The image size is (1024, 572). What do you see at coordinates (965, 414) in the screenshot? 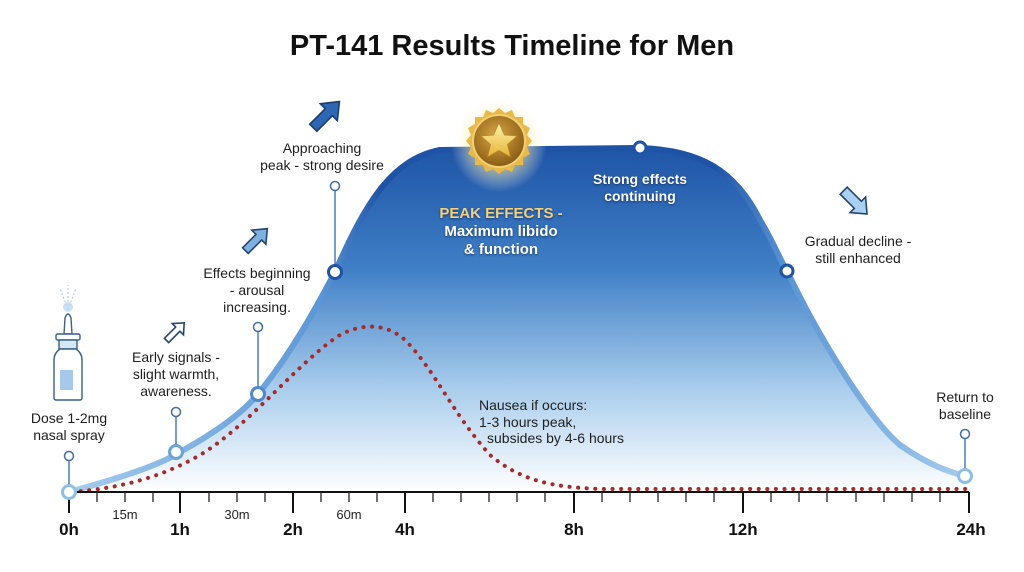
I see `label-baseline-line2: baseline` at bounding box center [965, 414].